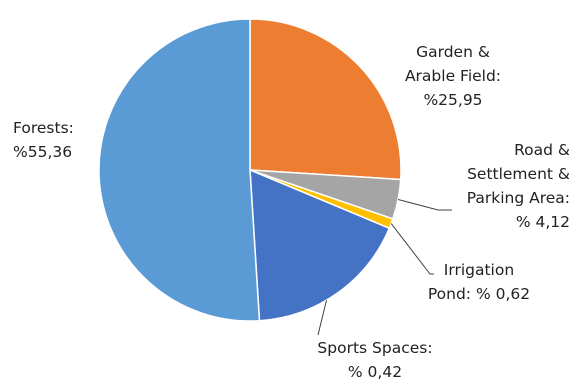  Describe the element at coordinates (43, 152) in the screenshot. I see `label-forests-value: %55,36` at that location.